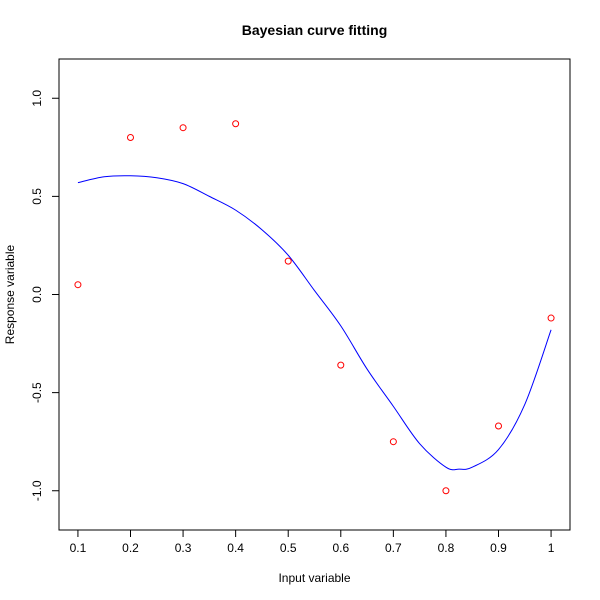 The width and height of the screenshot is (600, 600). What do you see at coordinates (314, 578) in the screenshot?
I see `x-axis-label: Input variable` at bounding box center [314, 578].